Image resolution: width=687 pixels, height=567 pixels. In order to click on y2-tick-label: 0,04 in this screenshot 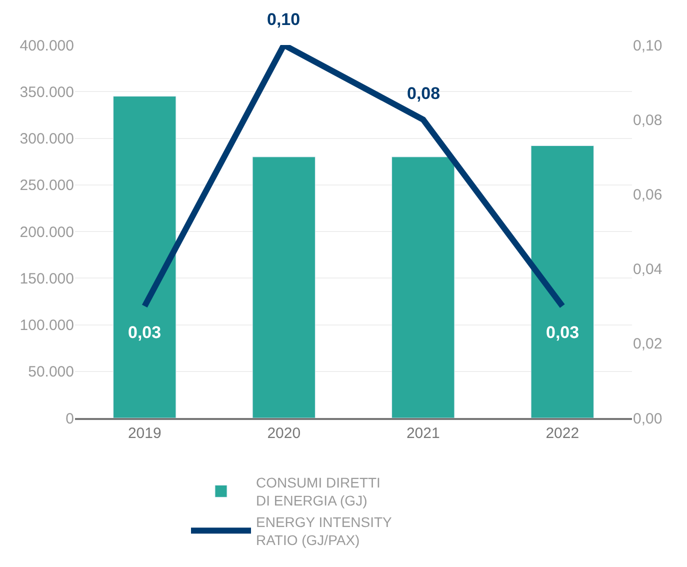, I will do `click(647, 269)`.